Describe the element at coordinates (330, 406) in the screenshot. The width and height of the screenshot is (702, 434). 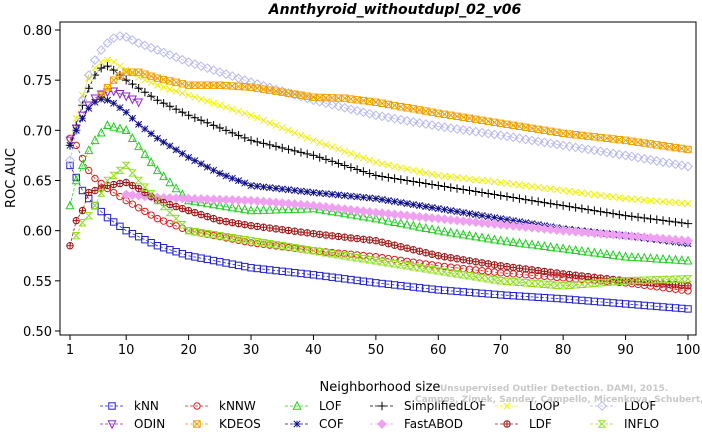
I see `legend-label: LOF` at that location.